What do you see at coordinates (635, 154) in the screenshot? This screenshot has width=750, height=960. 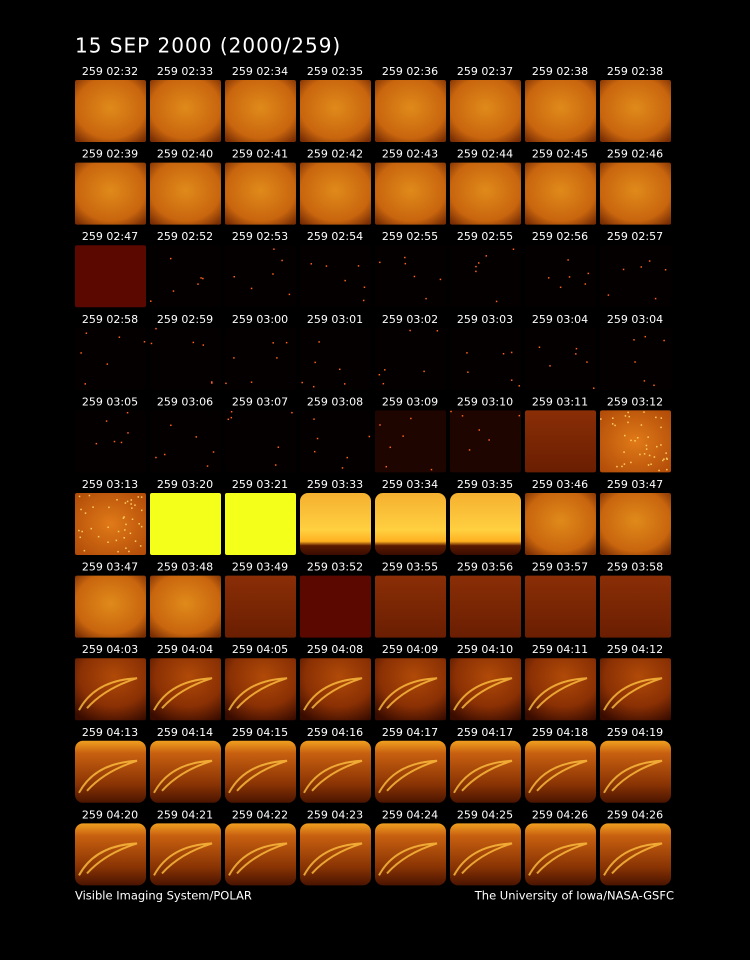 I see `frame-label: 259 02:46` at bounding box center [635, 154].